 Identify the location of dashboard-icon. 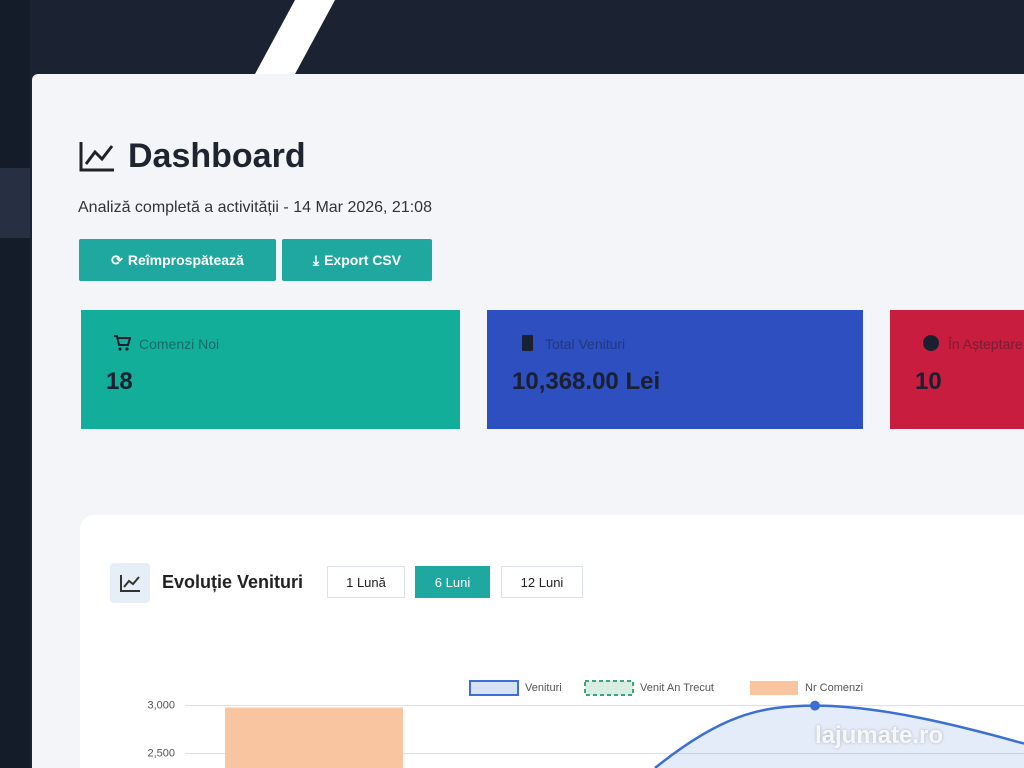
(96, 157).